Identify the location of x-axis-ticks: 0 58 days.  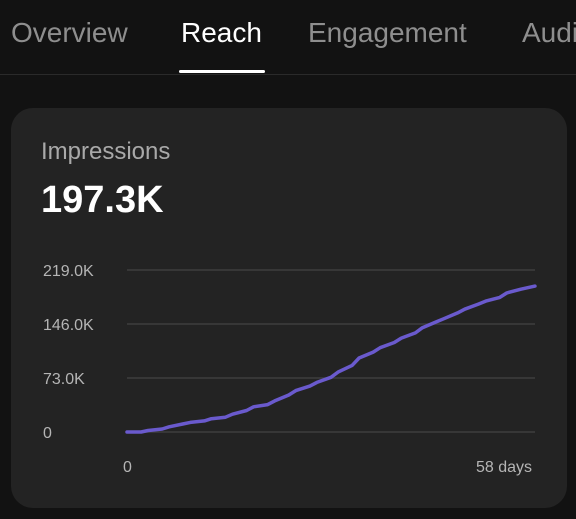
(327, 467).